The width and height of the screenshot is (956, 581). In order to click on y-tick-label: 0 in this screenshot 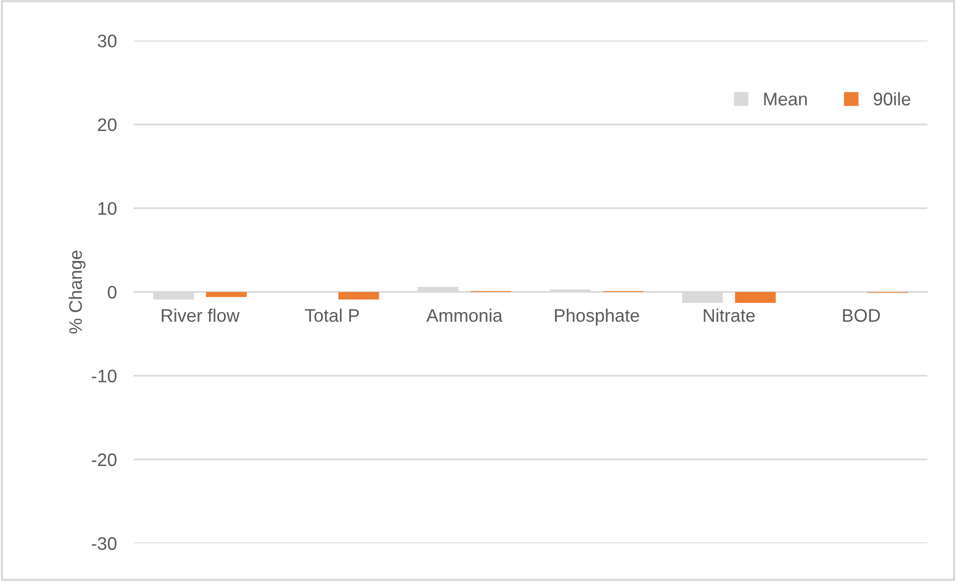, I will do `click(112, 292)`.